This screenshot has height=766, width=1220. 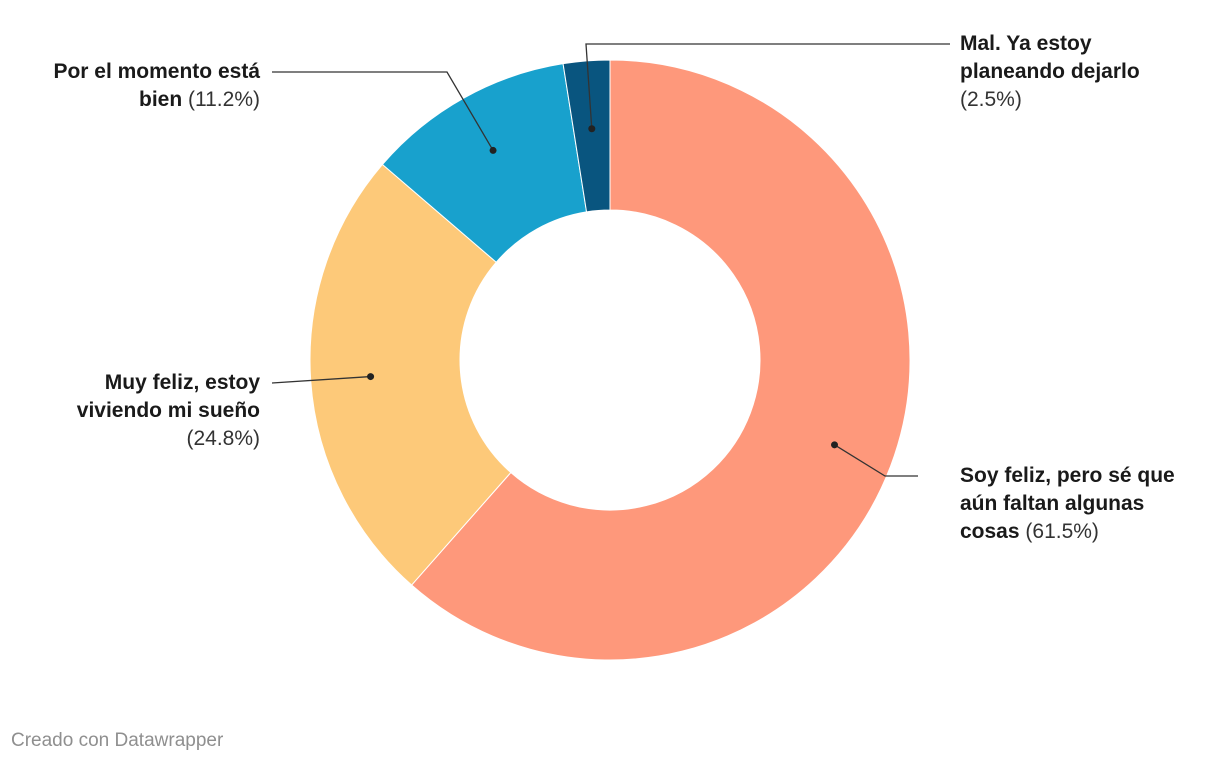 I want to click on slice-label-name: Por el momento está, so click(x=156, y=71).